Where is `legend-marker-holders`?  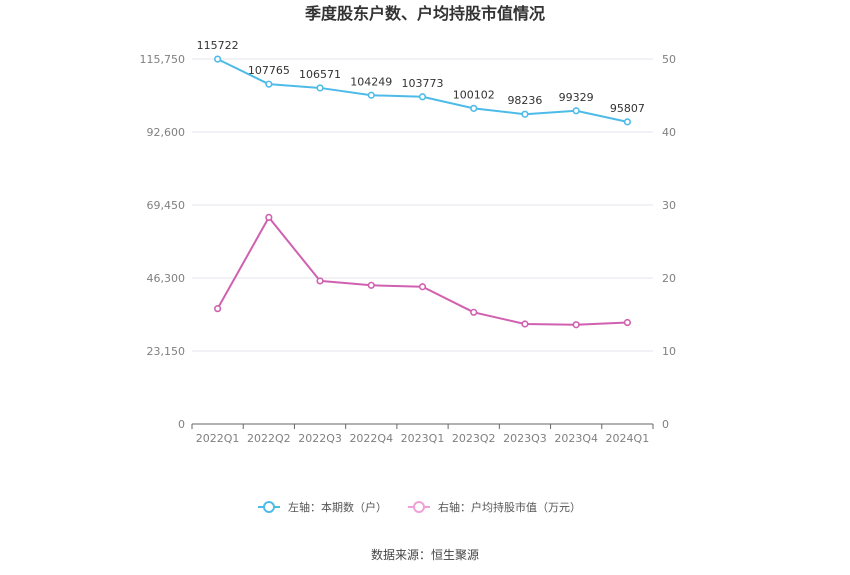
legend-marker-holders is located at coordinates (269, 507).